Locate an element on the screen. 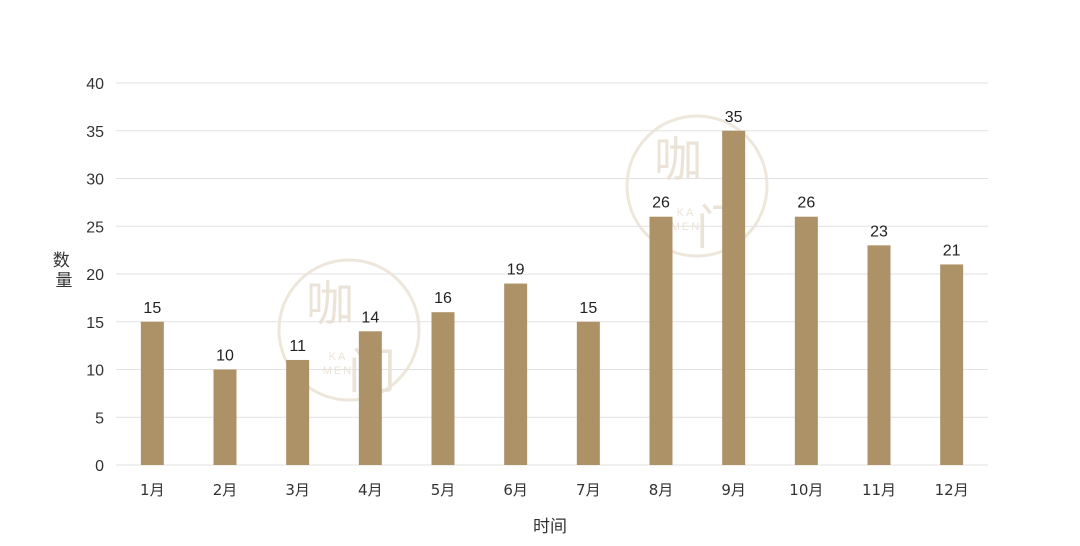 The width and height of the screenshot is (1080, 546). data-label: 35 is located at coordinates (734, 117).